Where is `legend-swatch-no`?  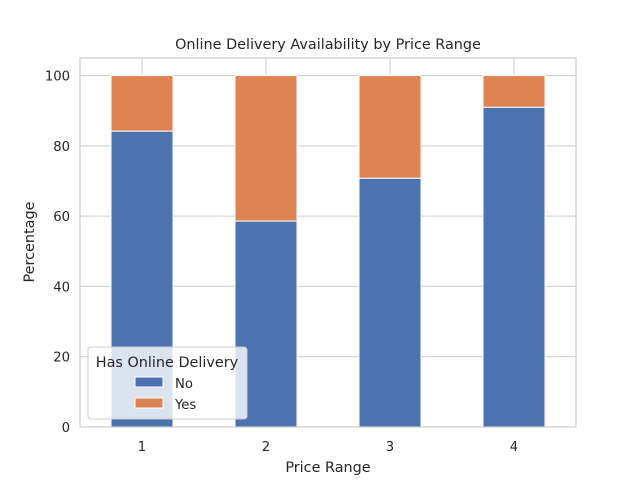
legend-swatch-no is located at coordinates (149, 382).